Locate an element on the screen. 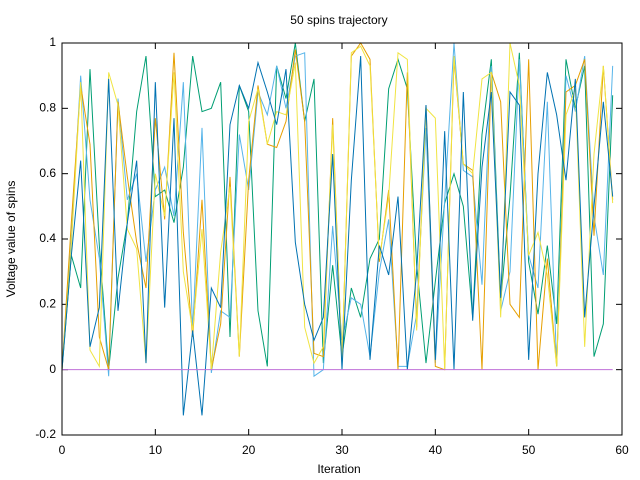 This screenshot has height=480, width=640. y-tick-label: 0.8 is located at coordinates (47, 108).